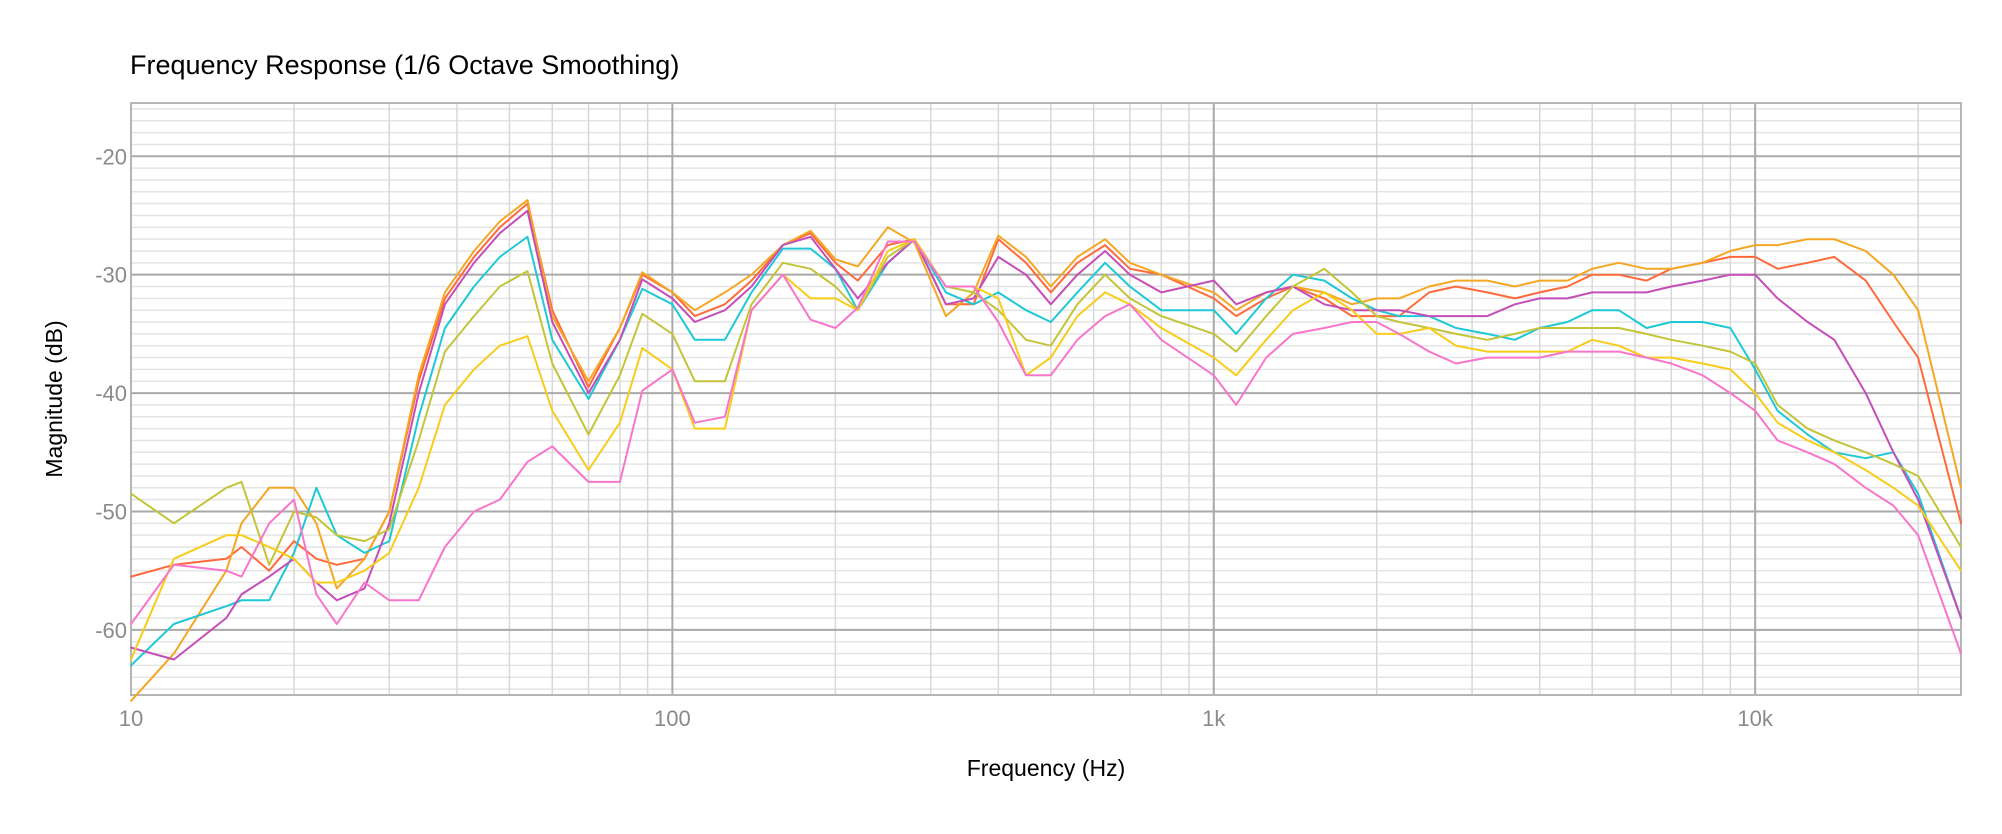 The width and height of the screenshot is (2002, 834). What do you see at coordinates (111, 156) in the screenshot?
I see `y-tick-label: -20` at bounding box center [111, 156].